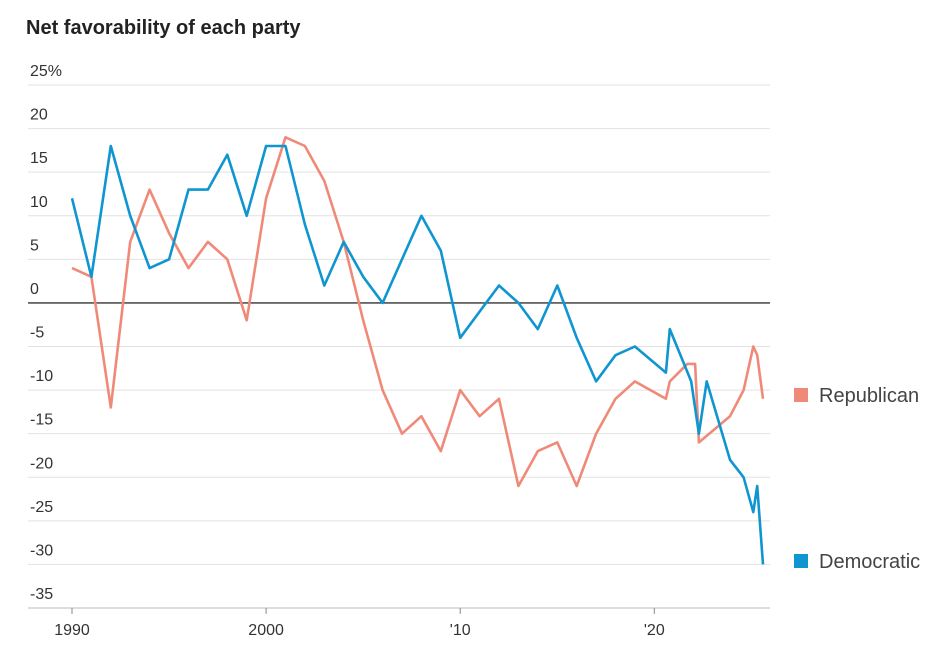 Image resolution: width=948 pixels, height=649 pixels. What do you see at coordinates (46, 71) in the screenshot?
I see `y-tick-label: 25%` at bounding box center [46, 71].